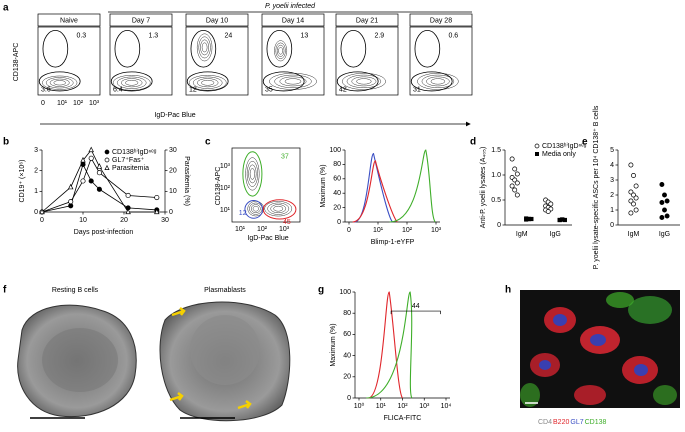 The height and width of the screenshot is (432, 685). I want to click on panel-label: f, so click(5, 290).